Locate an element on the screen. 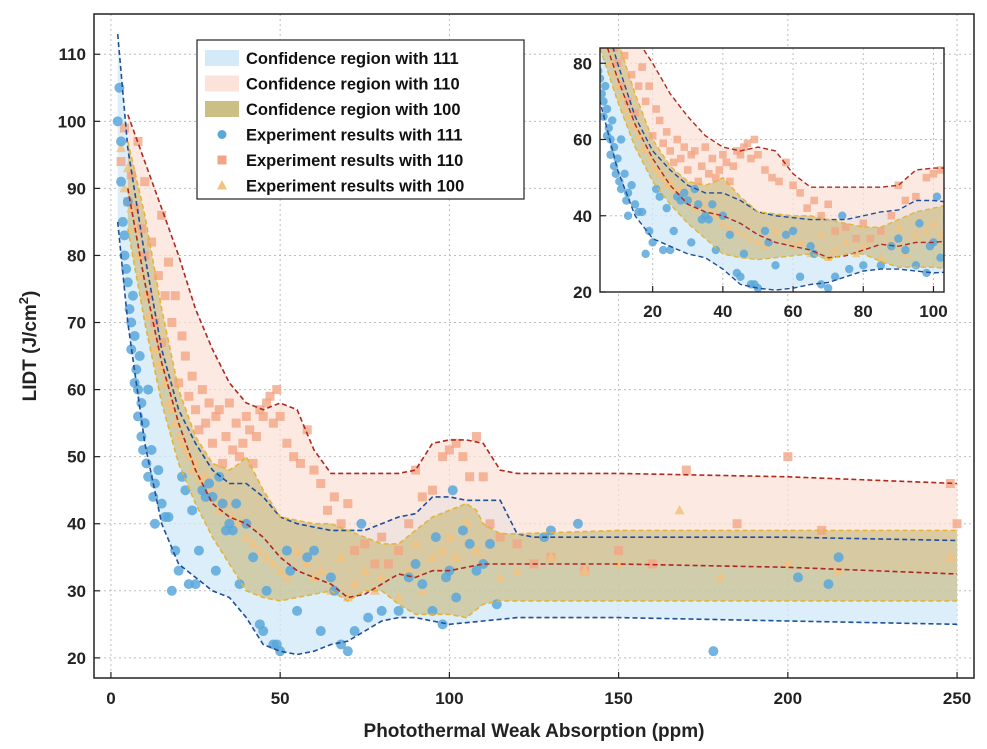  legend-label-3: Experiment results with 111 is located at coordinates (354, 136).